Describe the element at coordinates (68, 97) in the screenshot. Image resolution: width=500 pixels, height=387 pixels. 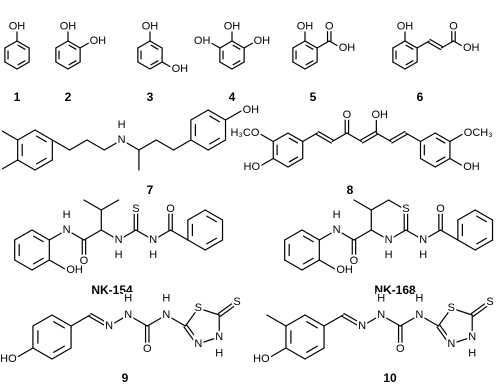
I see `compound-label: 2` at that location.